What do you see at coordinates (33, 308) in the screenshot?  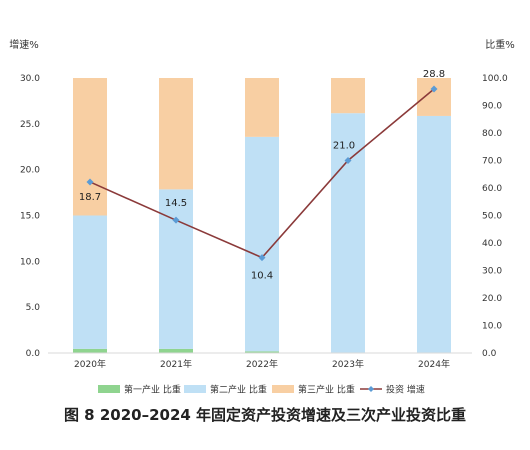 I see `left-tick-label: 5.0` at bounding box center [33, 308].